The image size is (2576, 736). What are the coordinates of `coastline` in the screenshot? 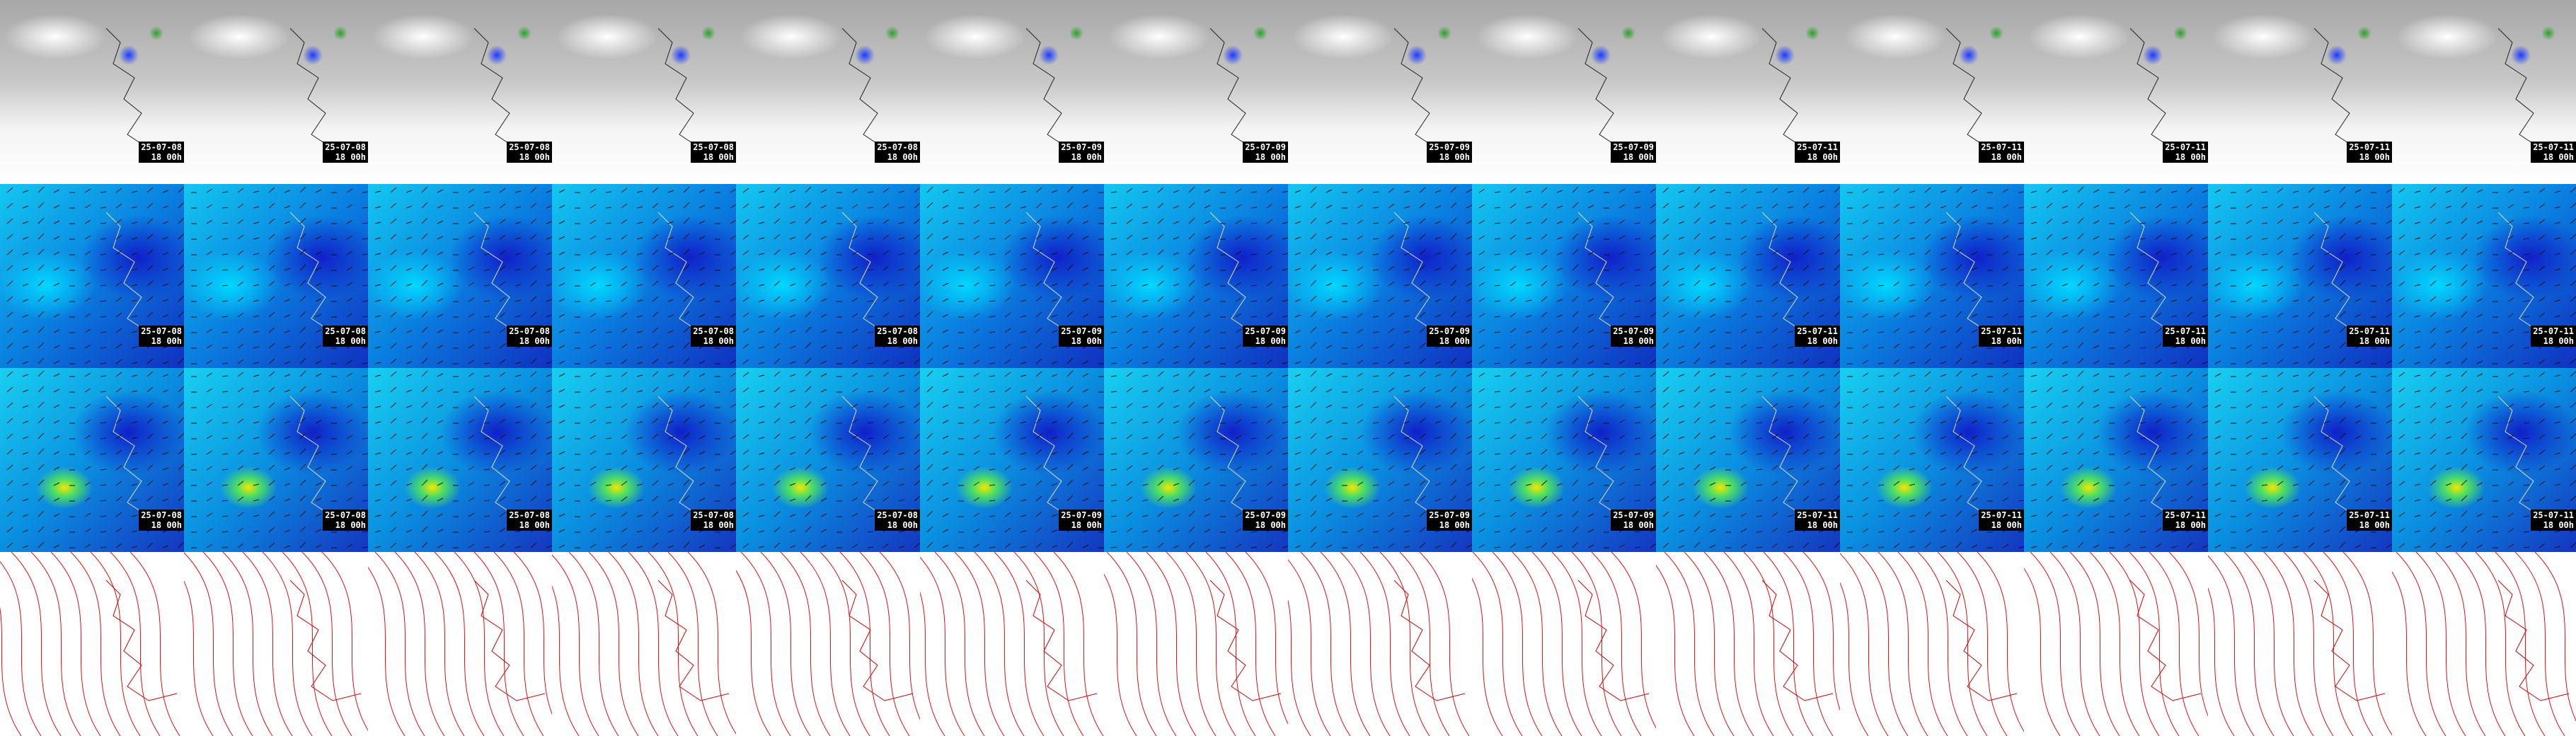 It's located at (1061, 273).